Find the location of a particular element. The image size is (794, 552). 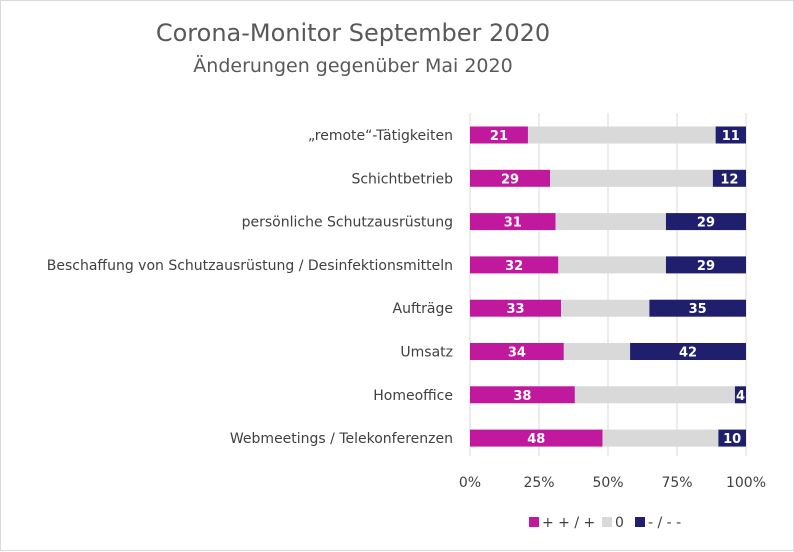

category-label: persönliche Schutzausrüstung is located at coordinates (347, 223).